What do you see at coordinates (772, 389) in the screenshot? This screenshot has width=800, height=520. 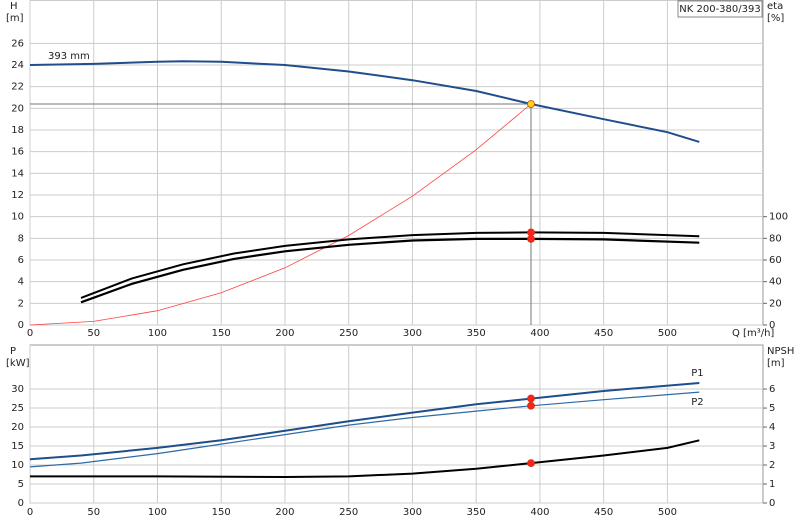 I see `y2-tick-label: 6` at bounding box center [772, 389].